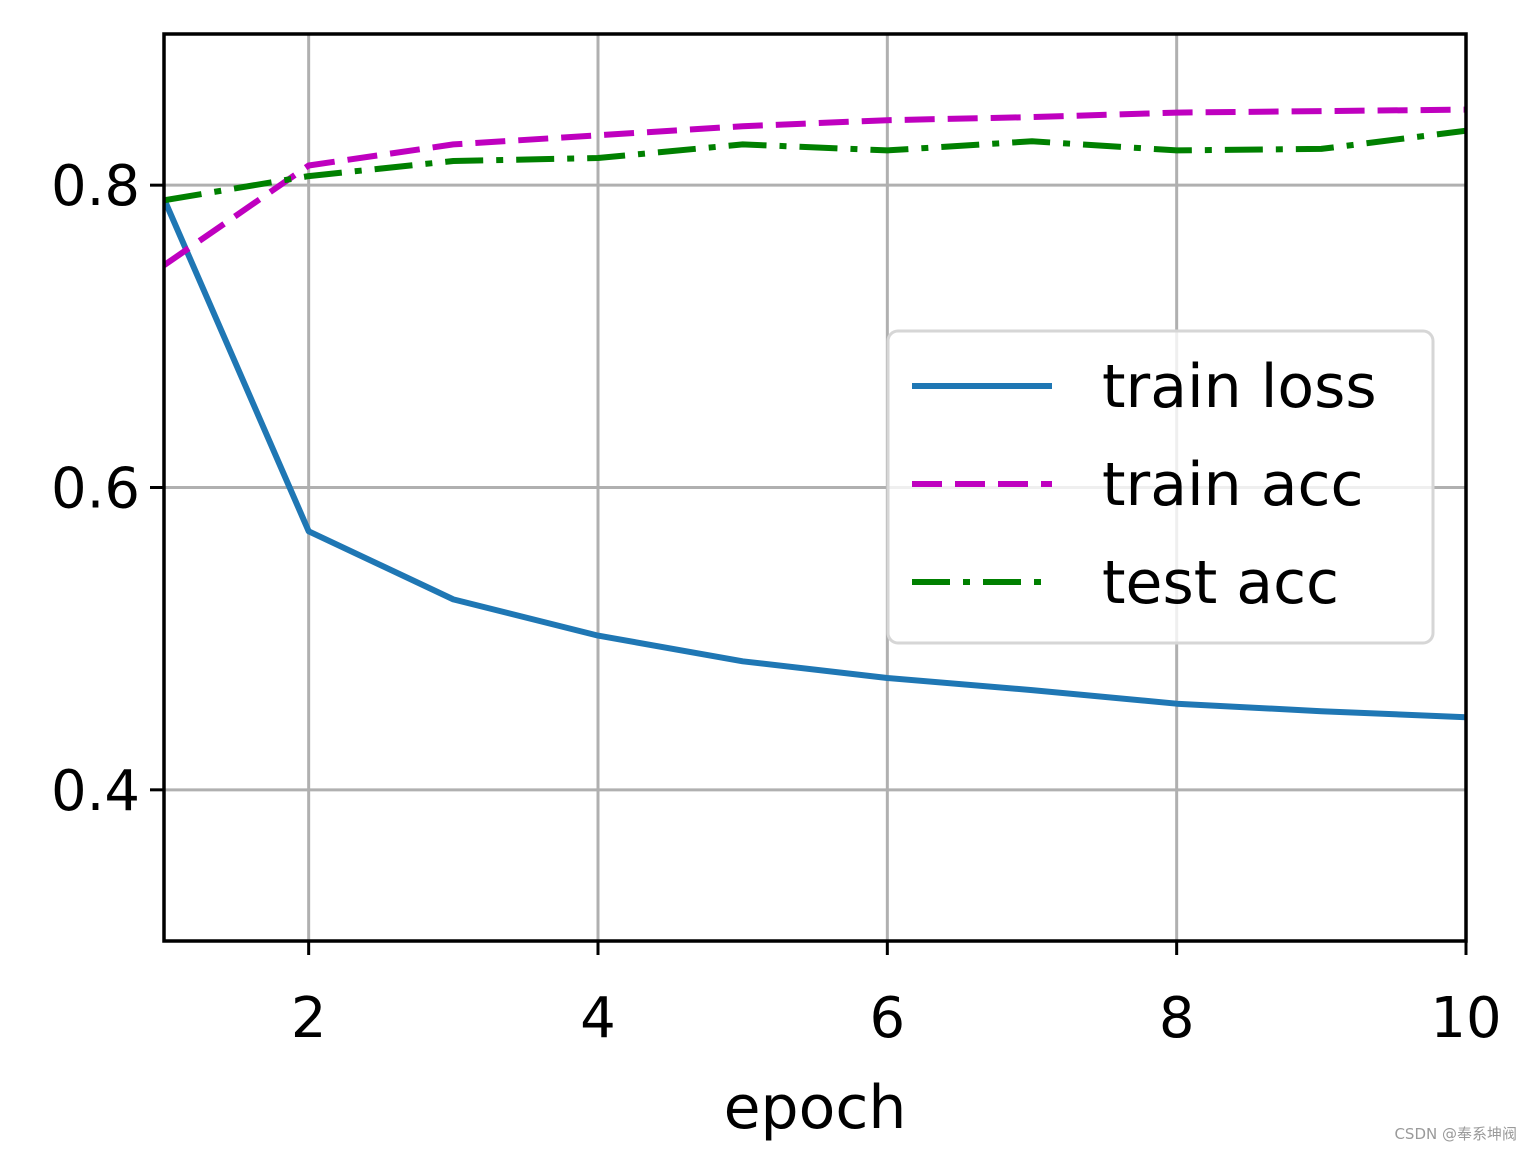 The width and height of the screenshot is (1531, 1151). What do you see at coordinates (1455, 1134) in the screenshot?
I see `watermark: CSDN @奉系坤阀` at bounding box center [1455, 1134].